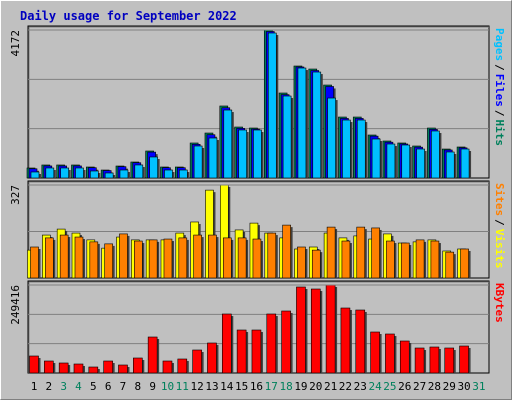  I want to click on legend-entry: KBytes, so click(499, 303).